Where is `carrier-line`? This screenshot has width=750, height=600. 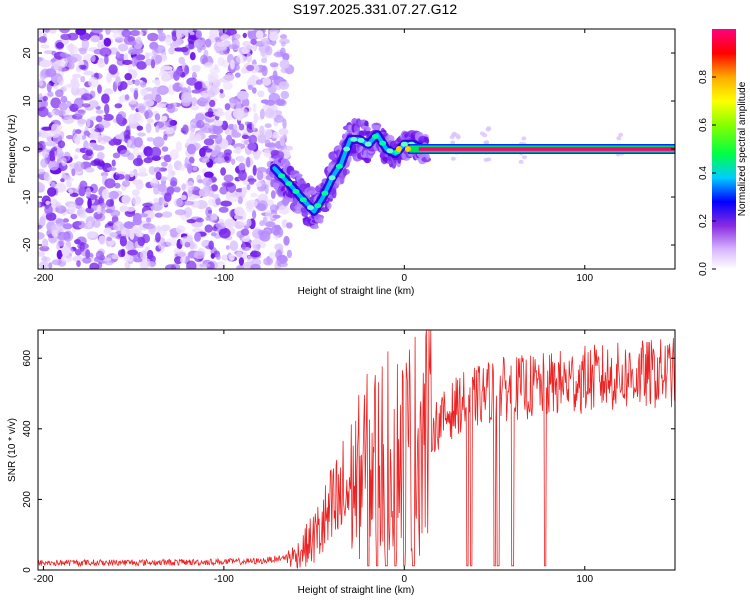 carrier-line is located at coordinates (546, 149).